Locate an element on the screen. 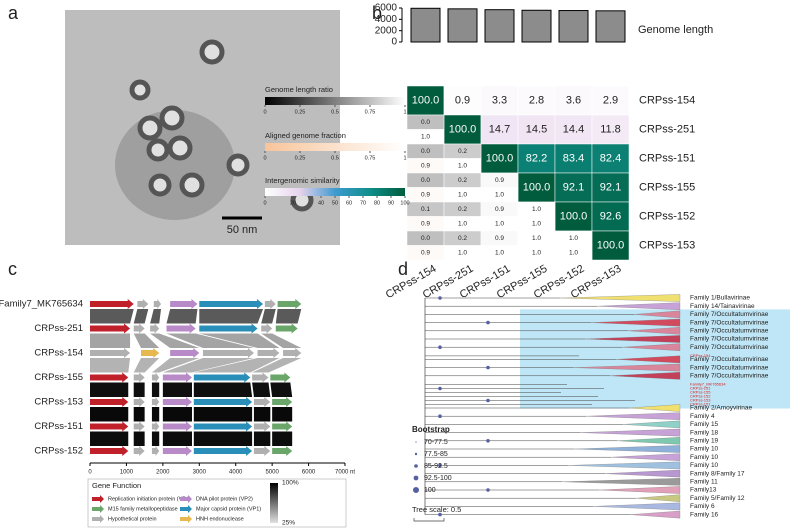 Image resolution: width=798 pixels, height=530 pixels. row-label: CRPss-152 is located at coordinates (58, 451).